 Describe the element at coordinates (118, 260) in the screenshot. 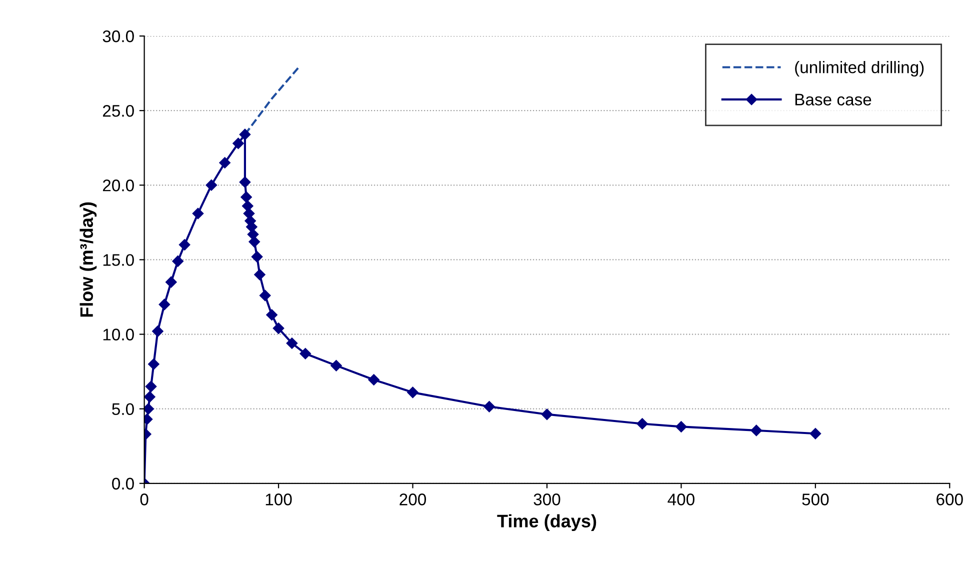

I see `y-tick-label: 15.0` at that location.